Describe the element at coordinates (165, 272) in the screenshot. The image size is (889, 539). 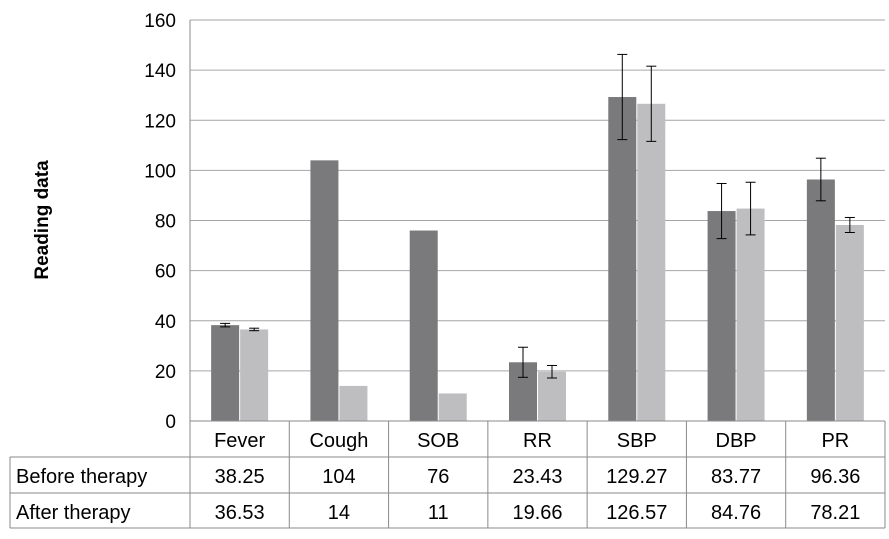
I see `y-tick-label: 60` at that location.